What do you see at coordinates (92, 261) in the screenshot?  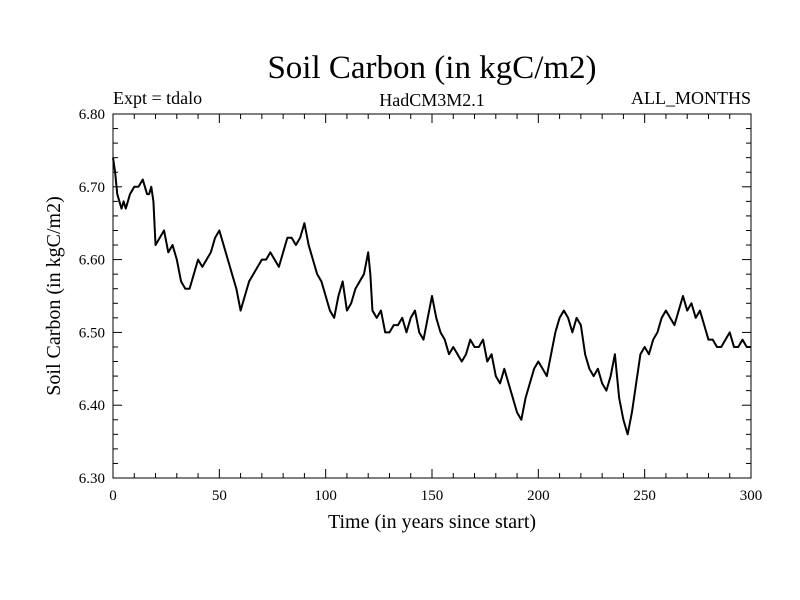 I see `y-tick-label: 6.60` at bounding box center [92, 261].